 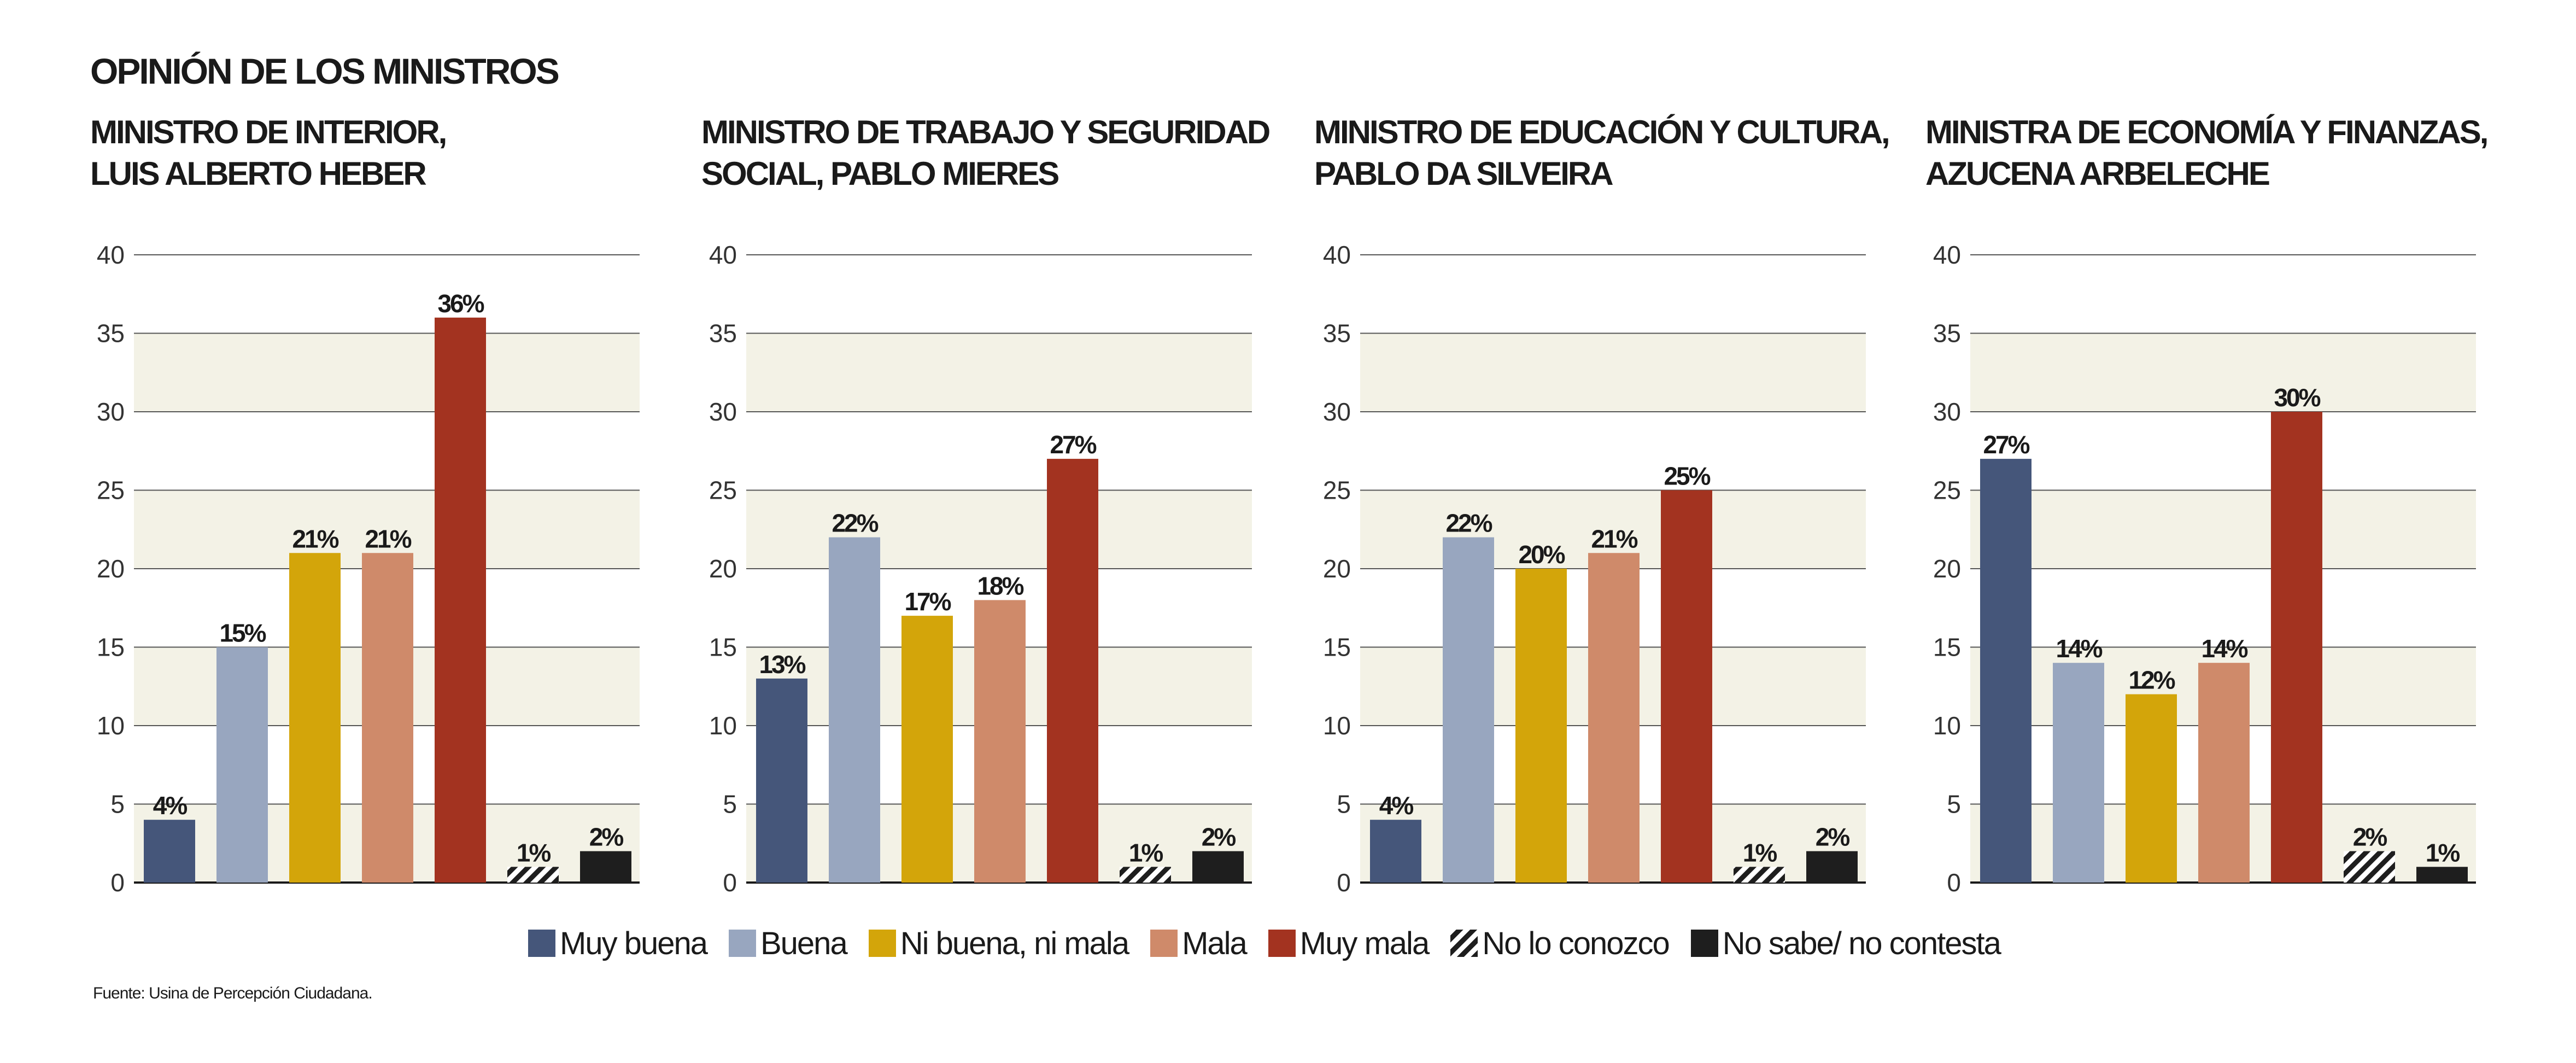 What do you see at coordinates (268, 153) in the screenshot?
I see `panel-title-interior: MINISTRO DE INTERIOR, LUIS ALBERTO HEBER` at bounding box center [268, 153].